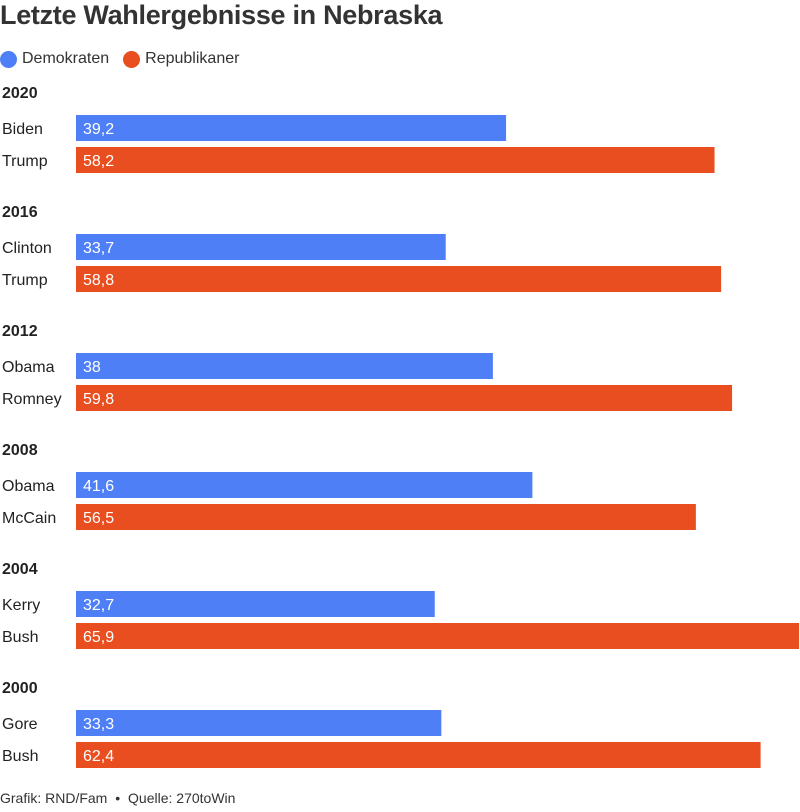 This screenshot has height=812, width=800. What do you see at coordinates (20, 569) in the screenshot?
I see `year-label: 2004` at bounding box center [20, 569].